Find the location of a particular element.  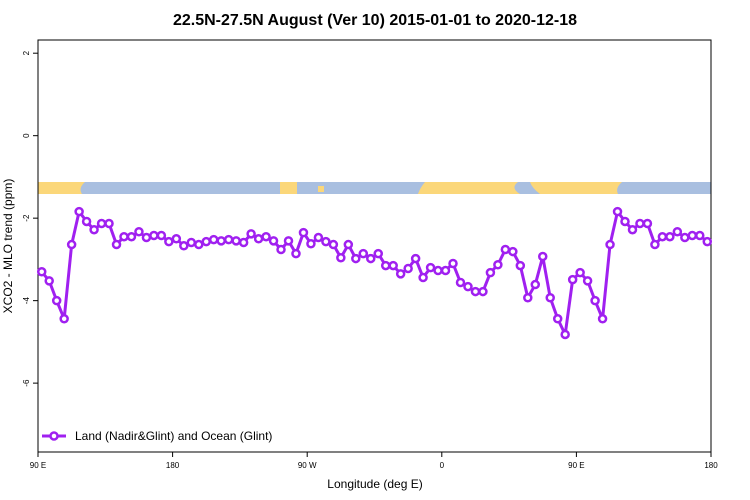

y-tick-label: 2 is located at coordinates (26, 52).